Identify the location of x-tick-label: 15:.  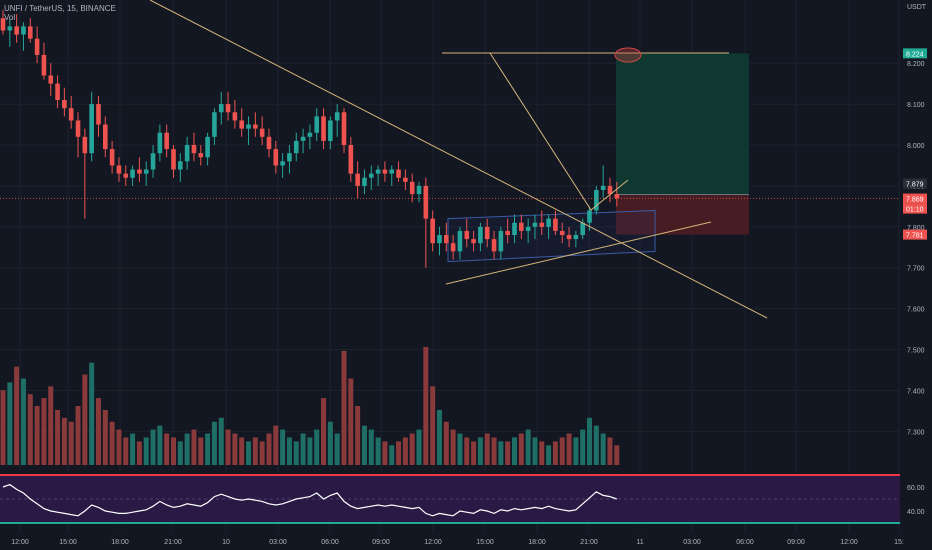
(899, 542).